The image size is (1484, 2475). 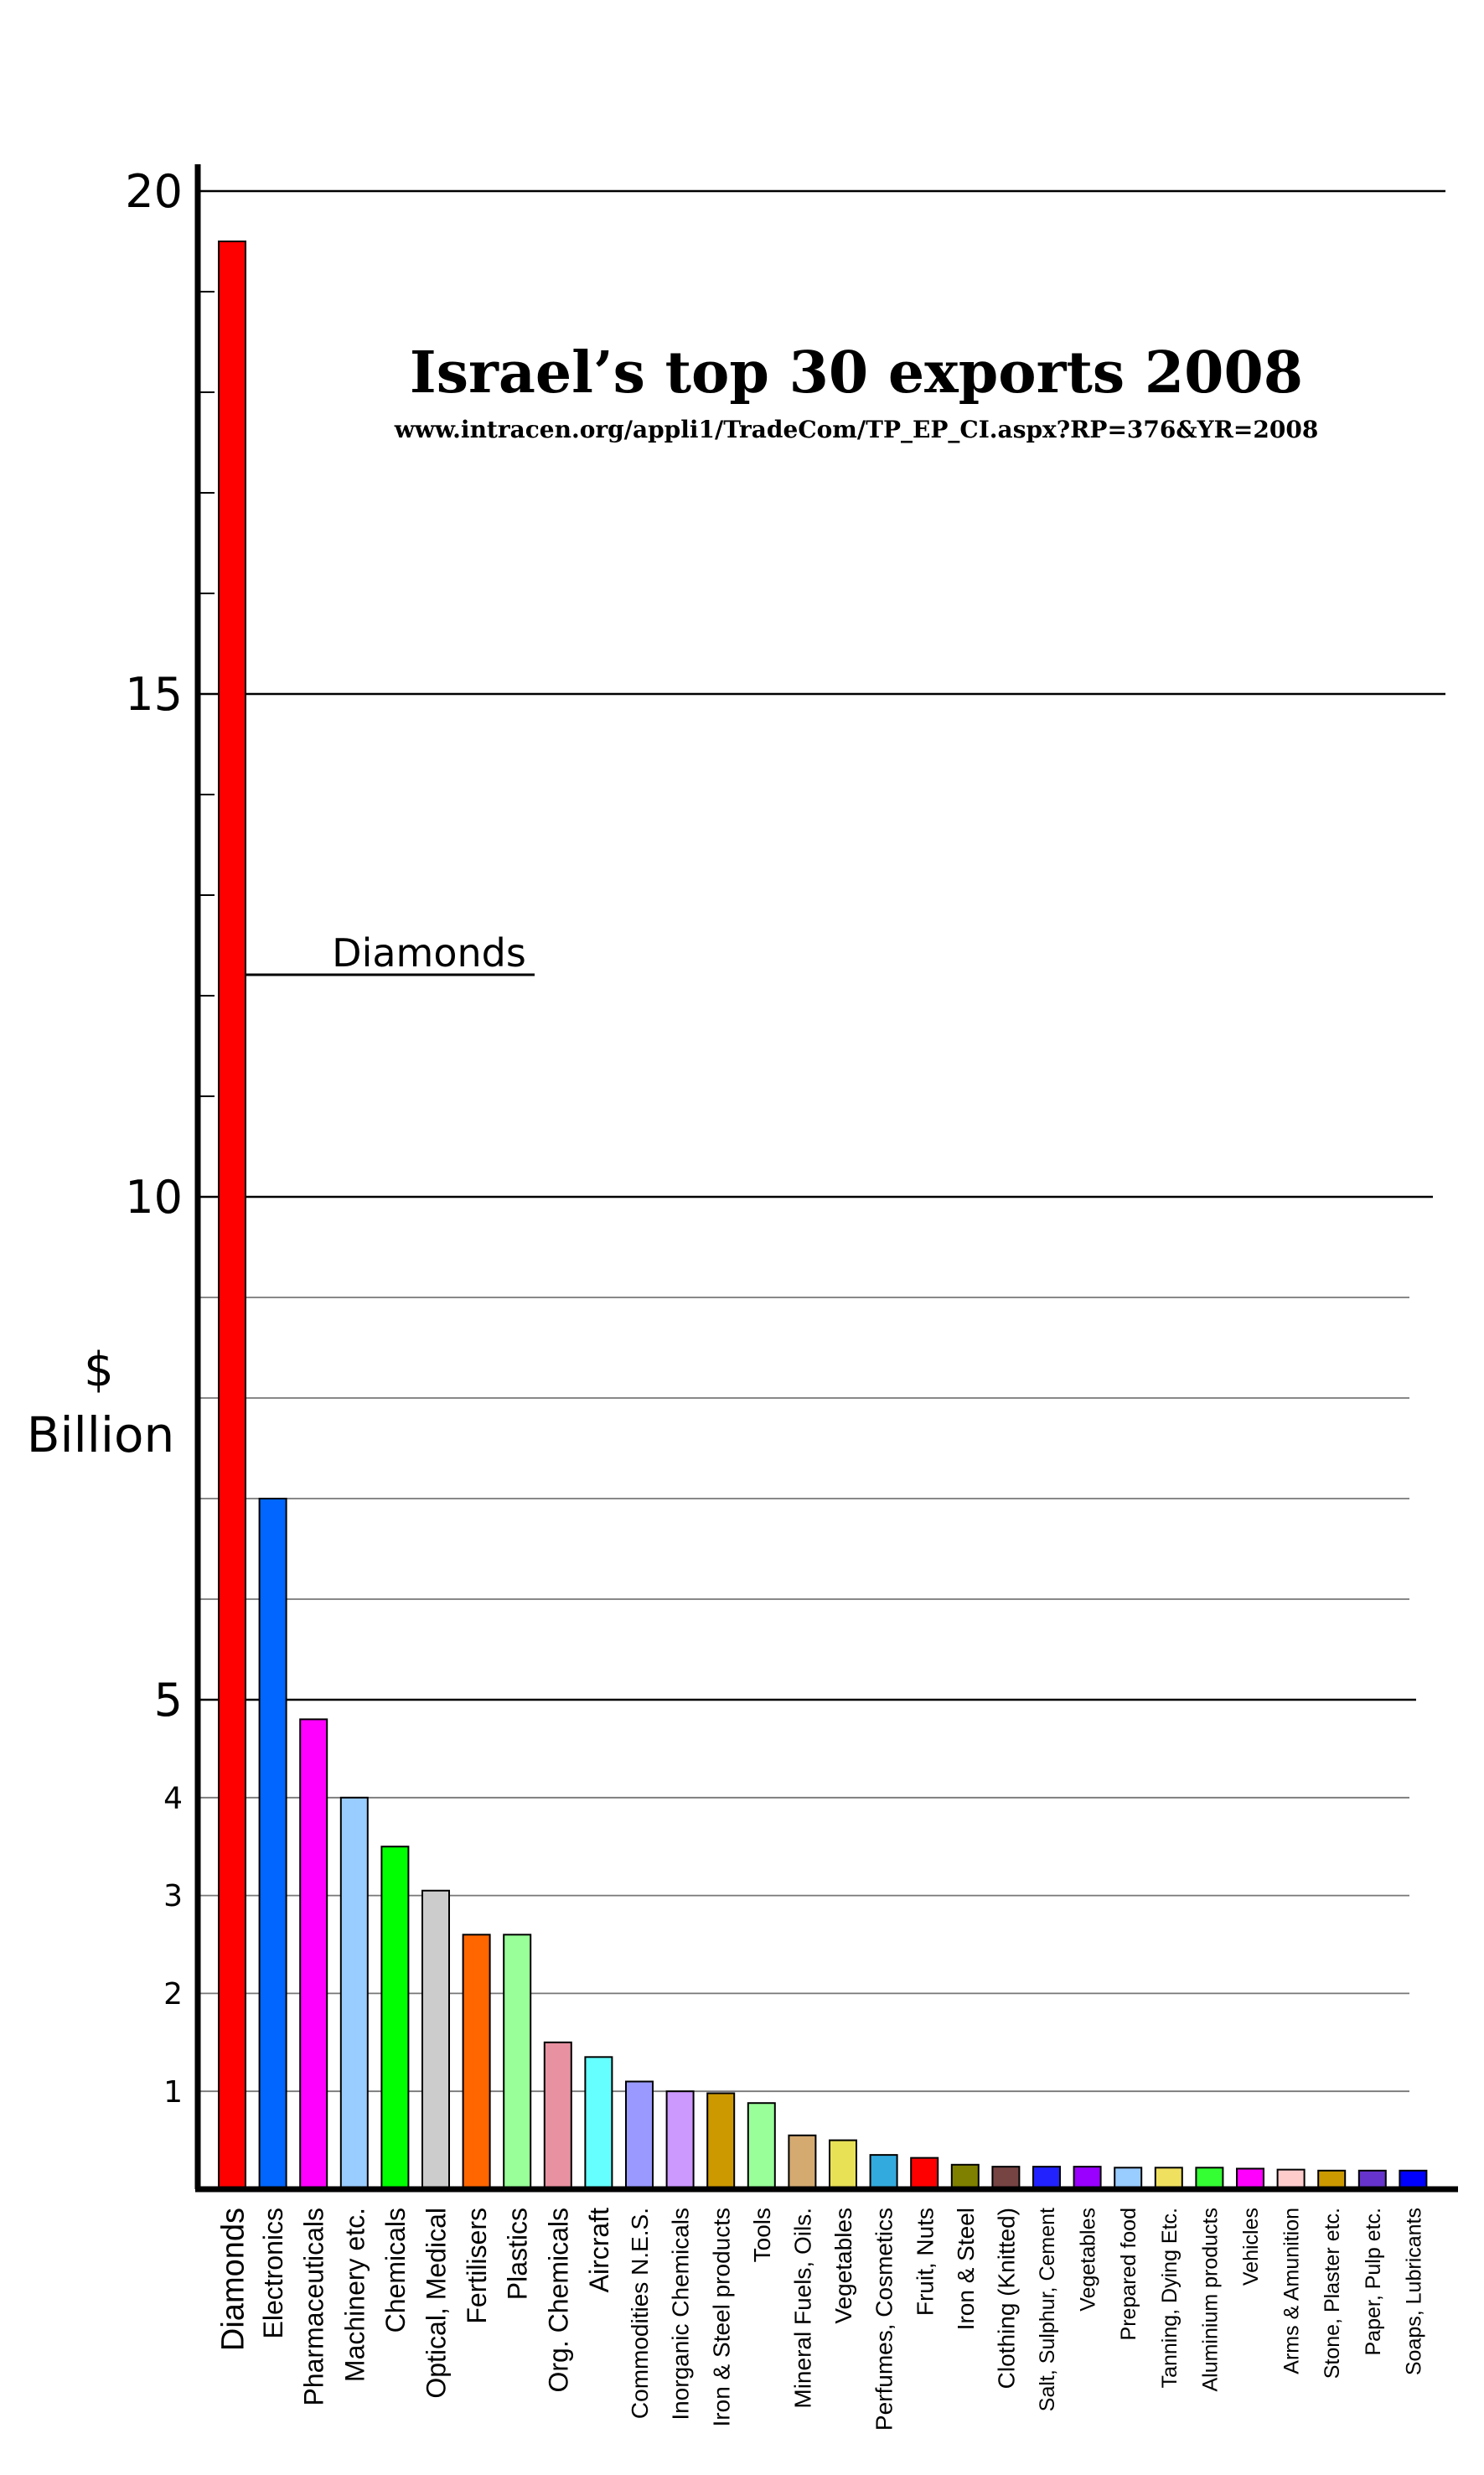 I want to click on y-tick-label: 10, so click(x=154, y=1197).